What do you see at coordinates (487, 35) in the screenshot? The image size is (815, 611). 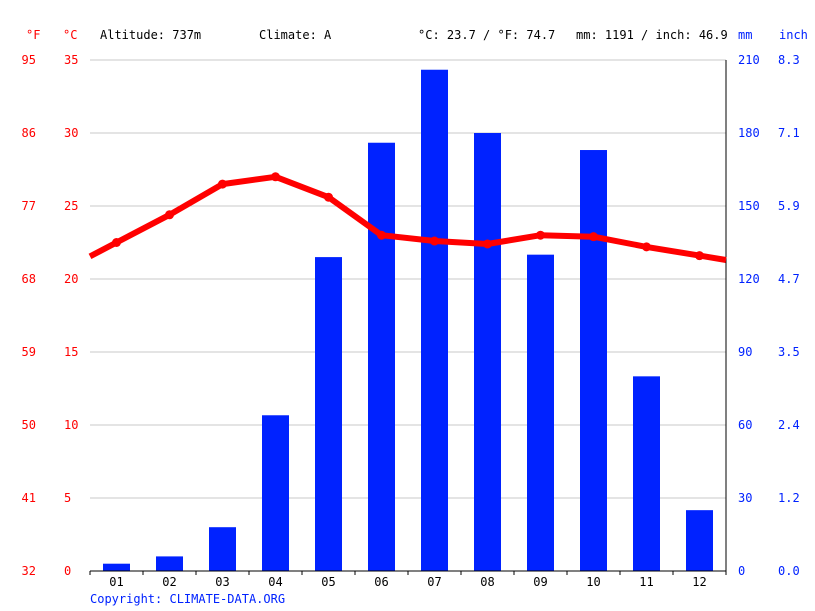 I see `average-temperature-label: °C: 23.7 / °F: 74.7` at bounding box center [487, 35].